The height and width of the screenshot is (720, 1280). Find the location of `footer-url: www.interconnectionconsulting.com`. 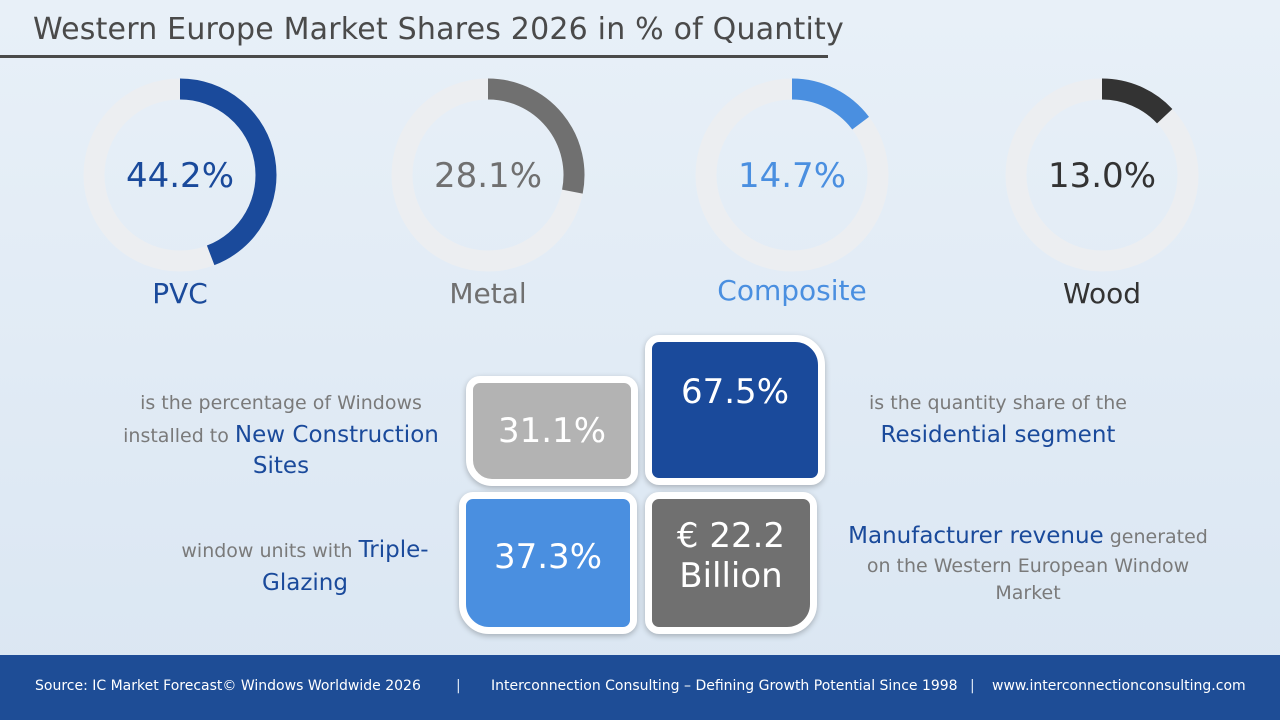

footer-url: www.interconnectionconsulting.com is located at coordinates (1119, 686).